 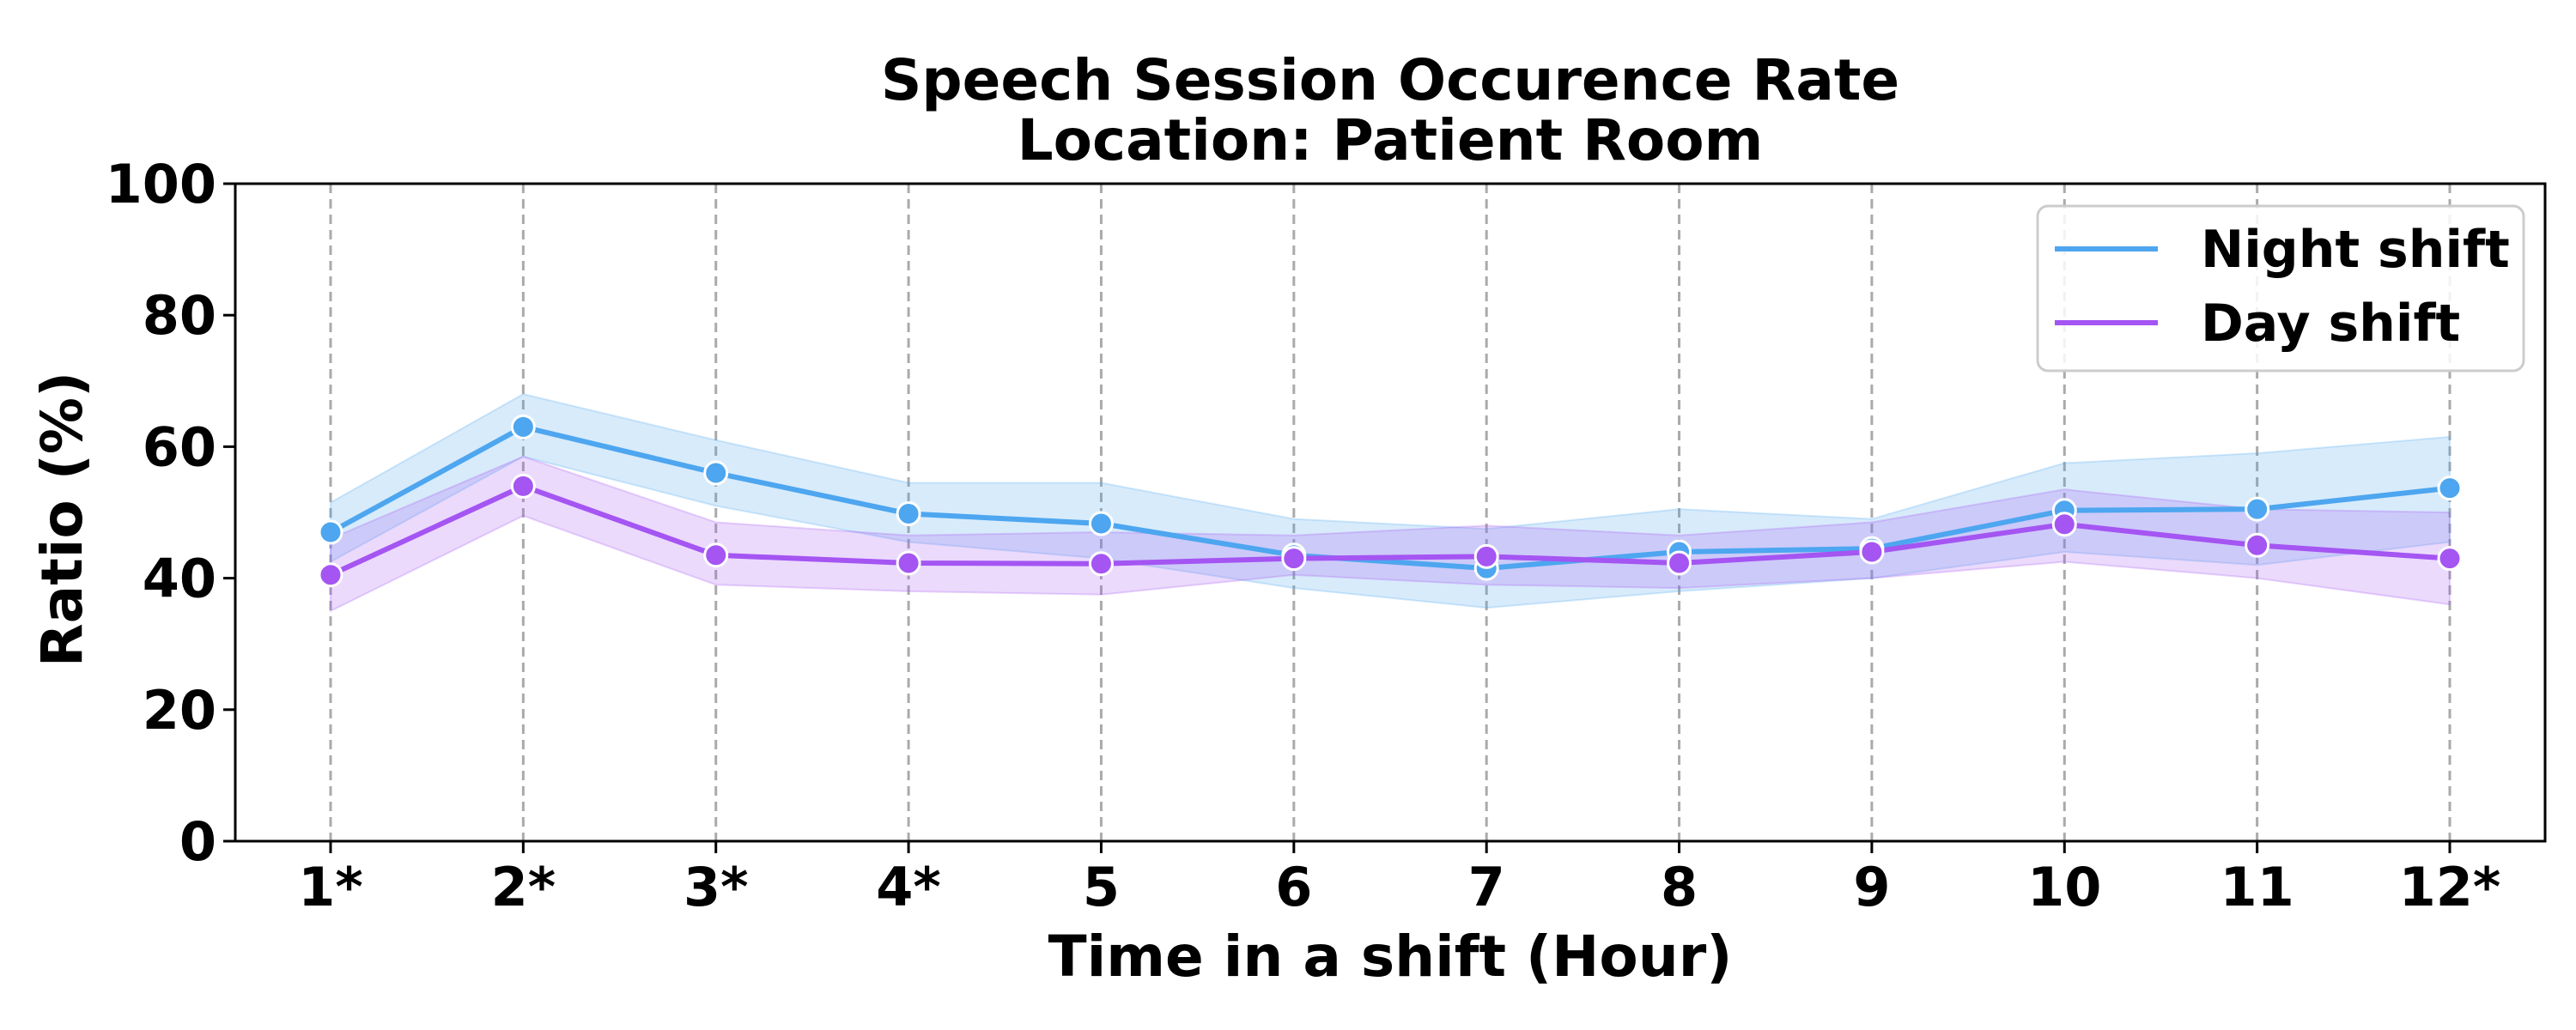 What do you see at coordinates (161, 184) in the screenshot?
I see `y-tick-label: 100` at bounding box center [161, 184].